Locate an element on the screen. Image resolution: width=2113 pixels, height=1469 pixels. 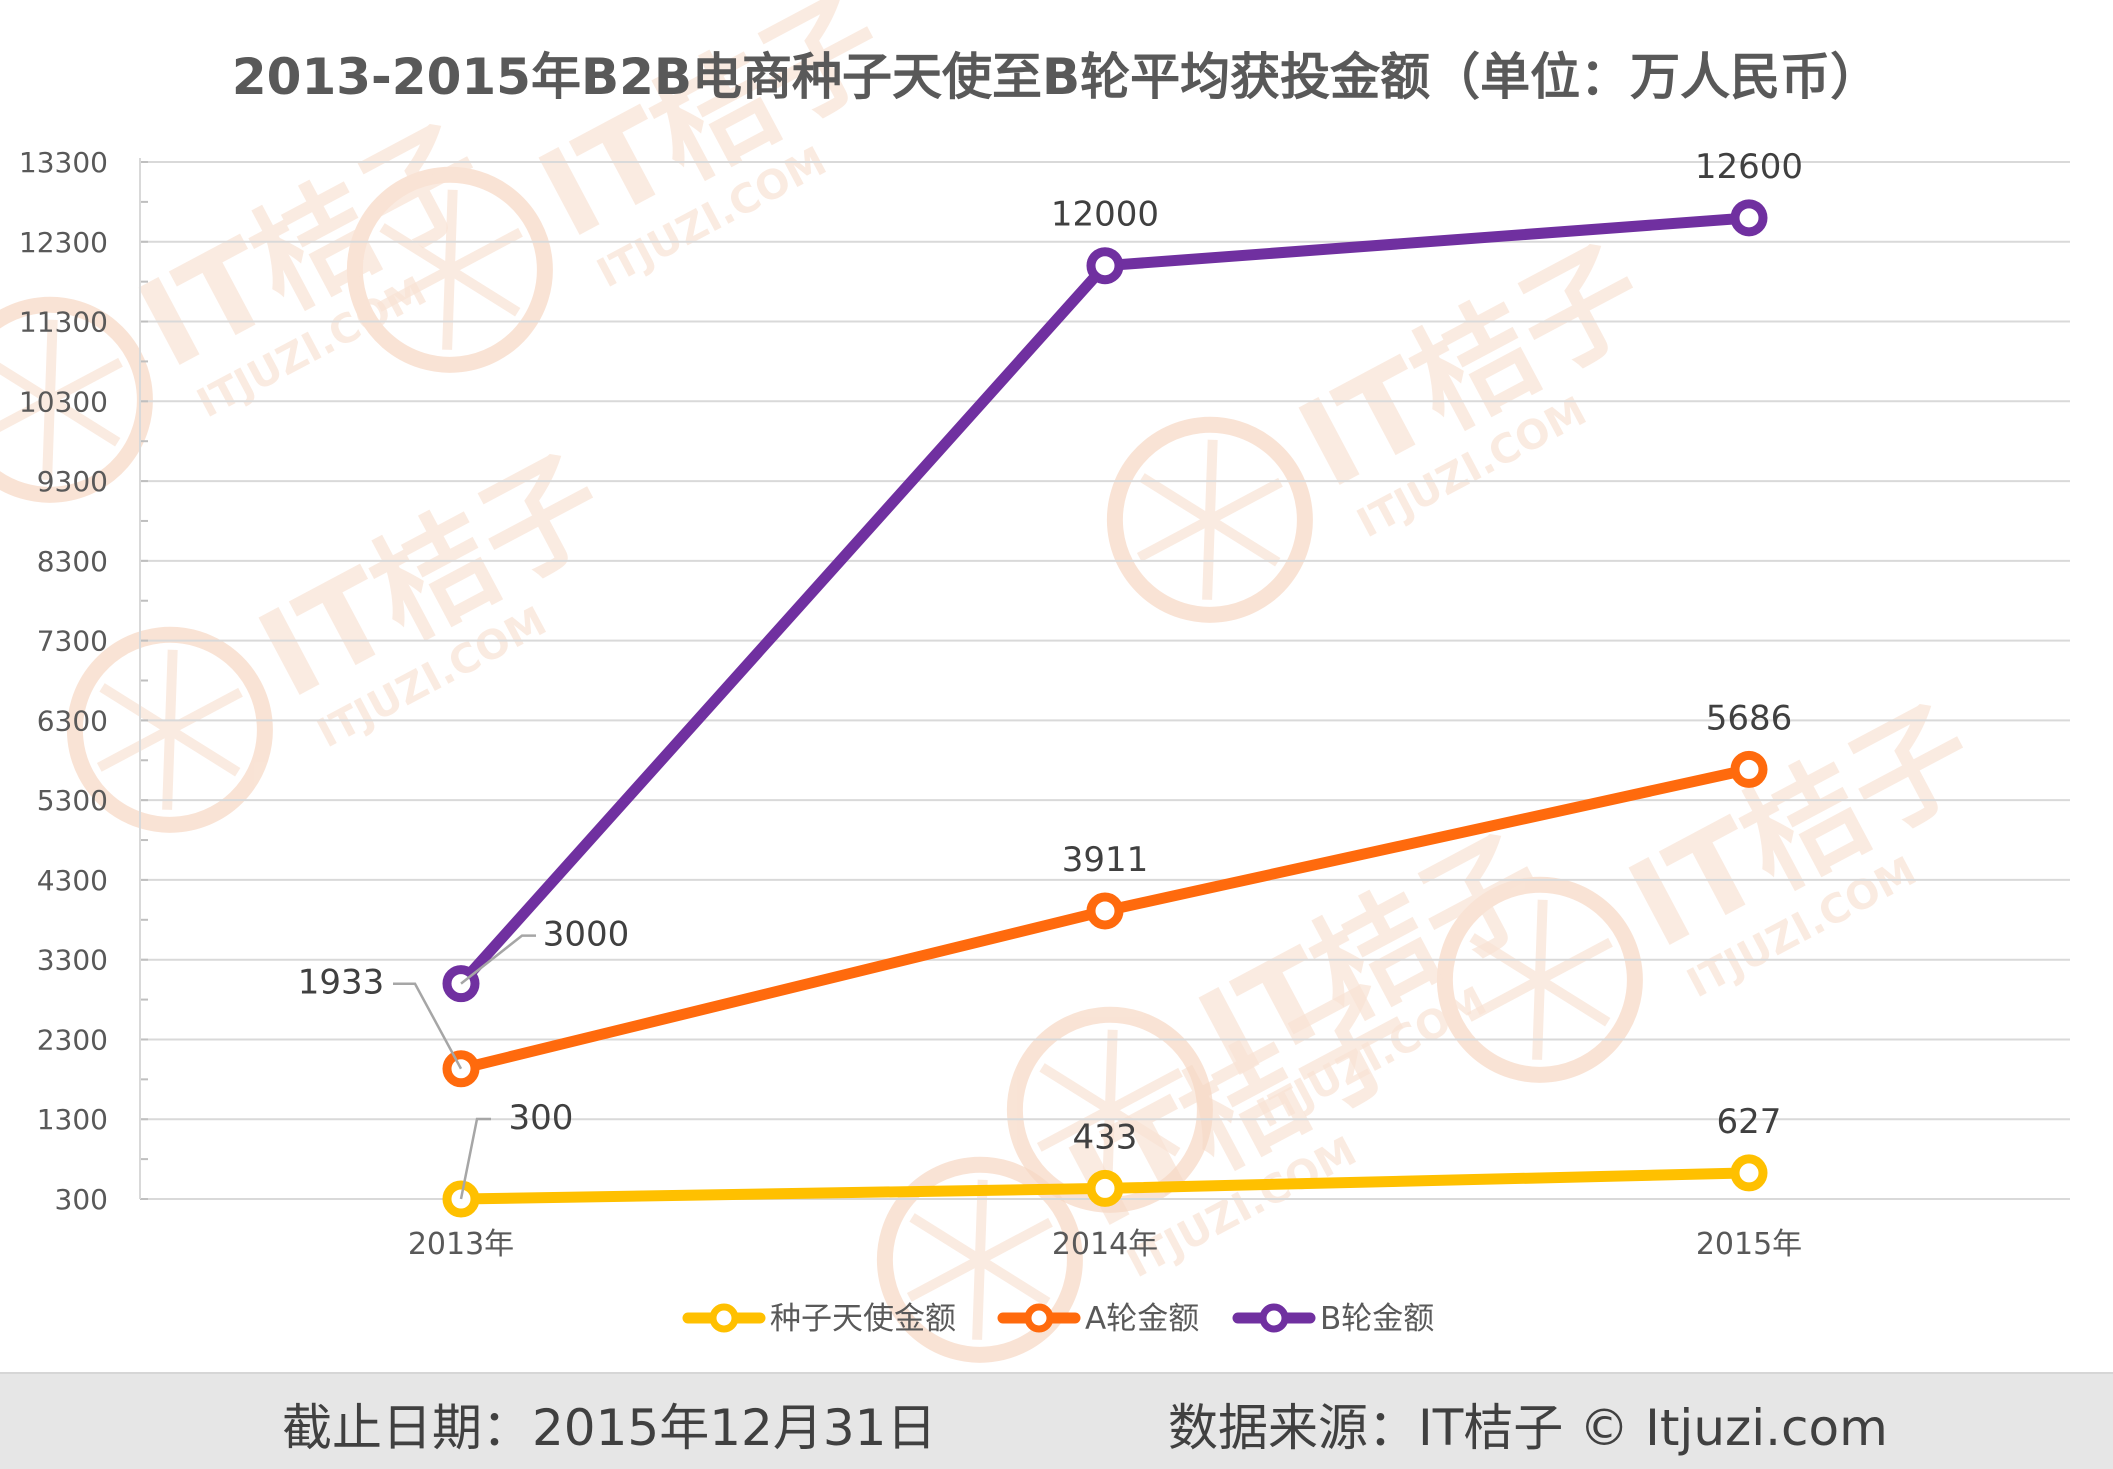
legend-label: 种子天使金额 is located at coordinates (863, 1319).